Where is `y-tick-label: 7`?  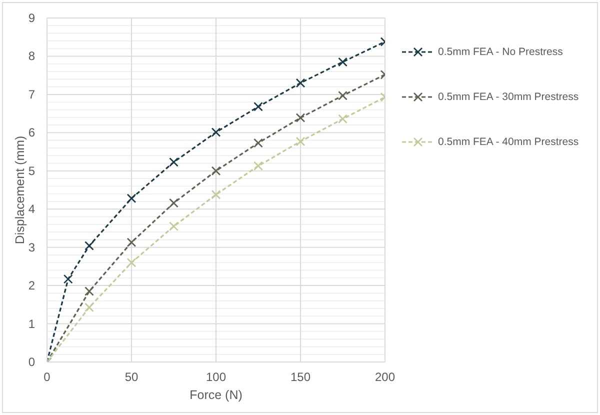
y-tick-label: 7 is located at coordinates (32, 94).